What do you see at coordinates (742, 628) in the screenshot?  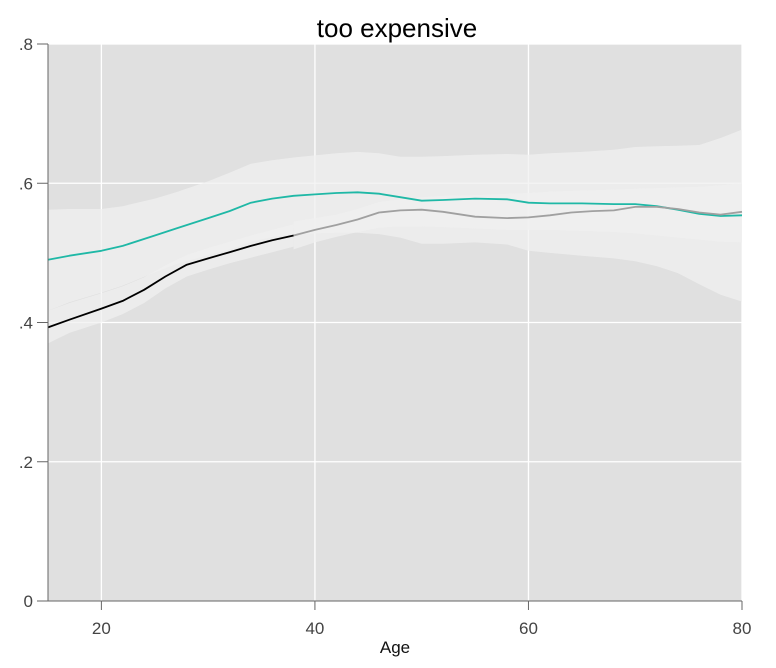 I see `x-tick-label: 80` at bounding box center [742, 628].